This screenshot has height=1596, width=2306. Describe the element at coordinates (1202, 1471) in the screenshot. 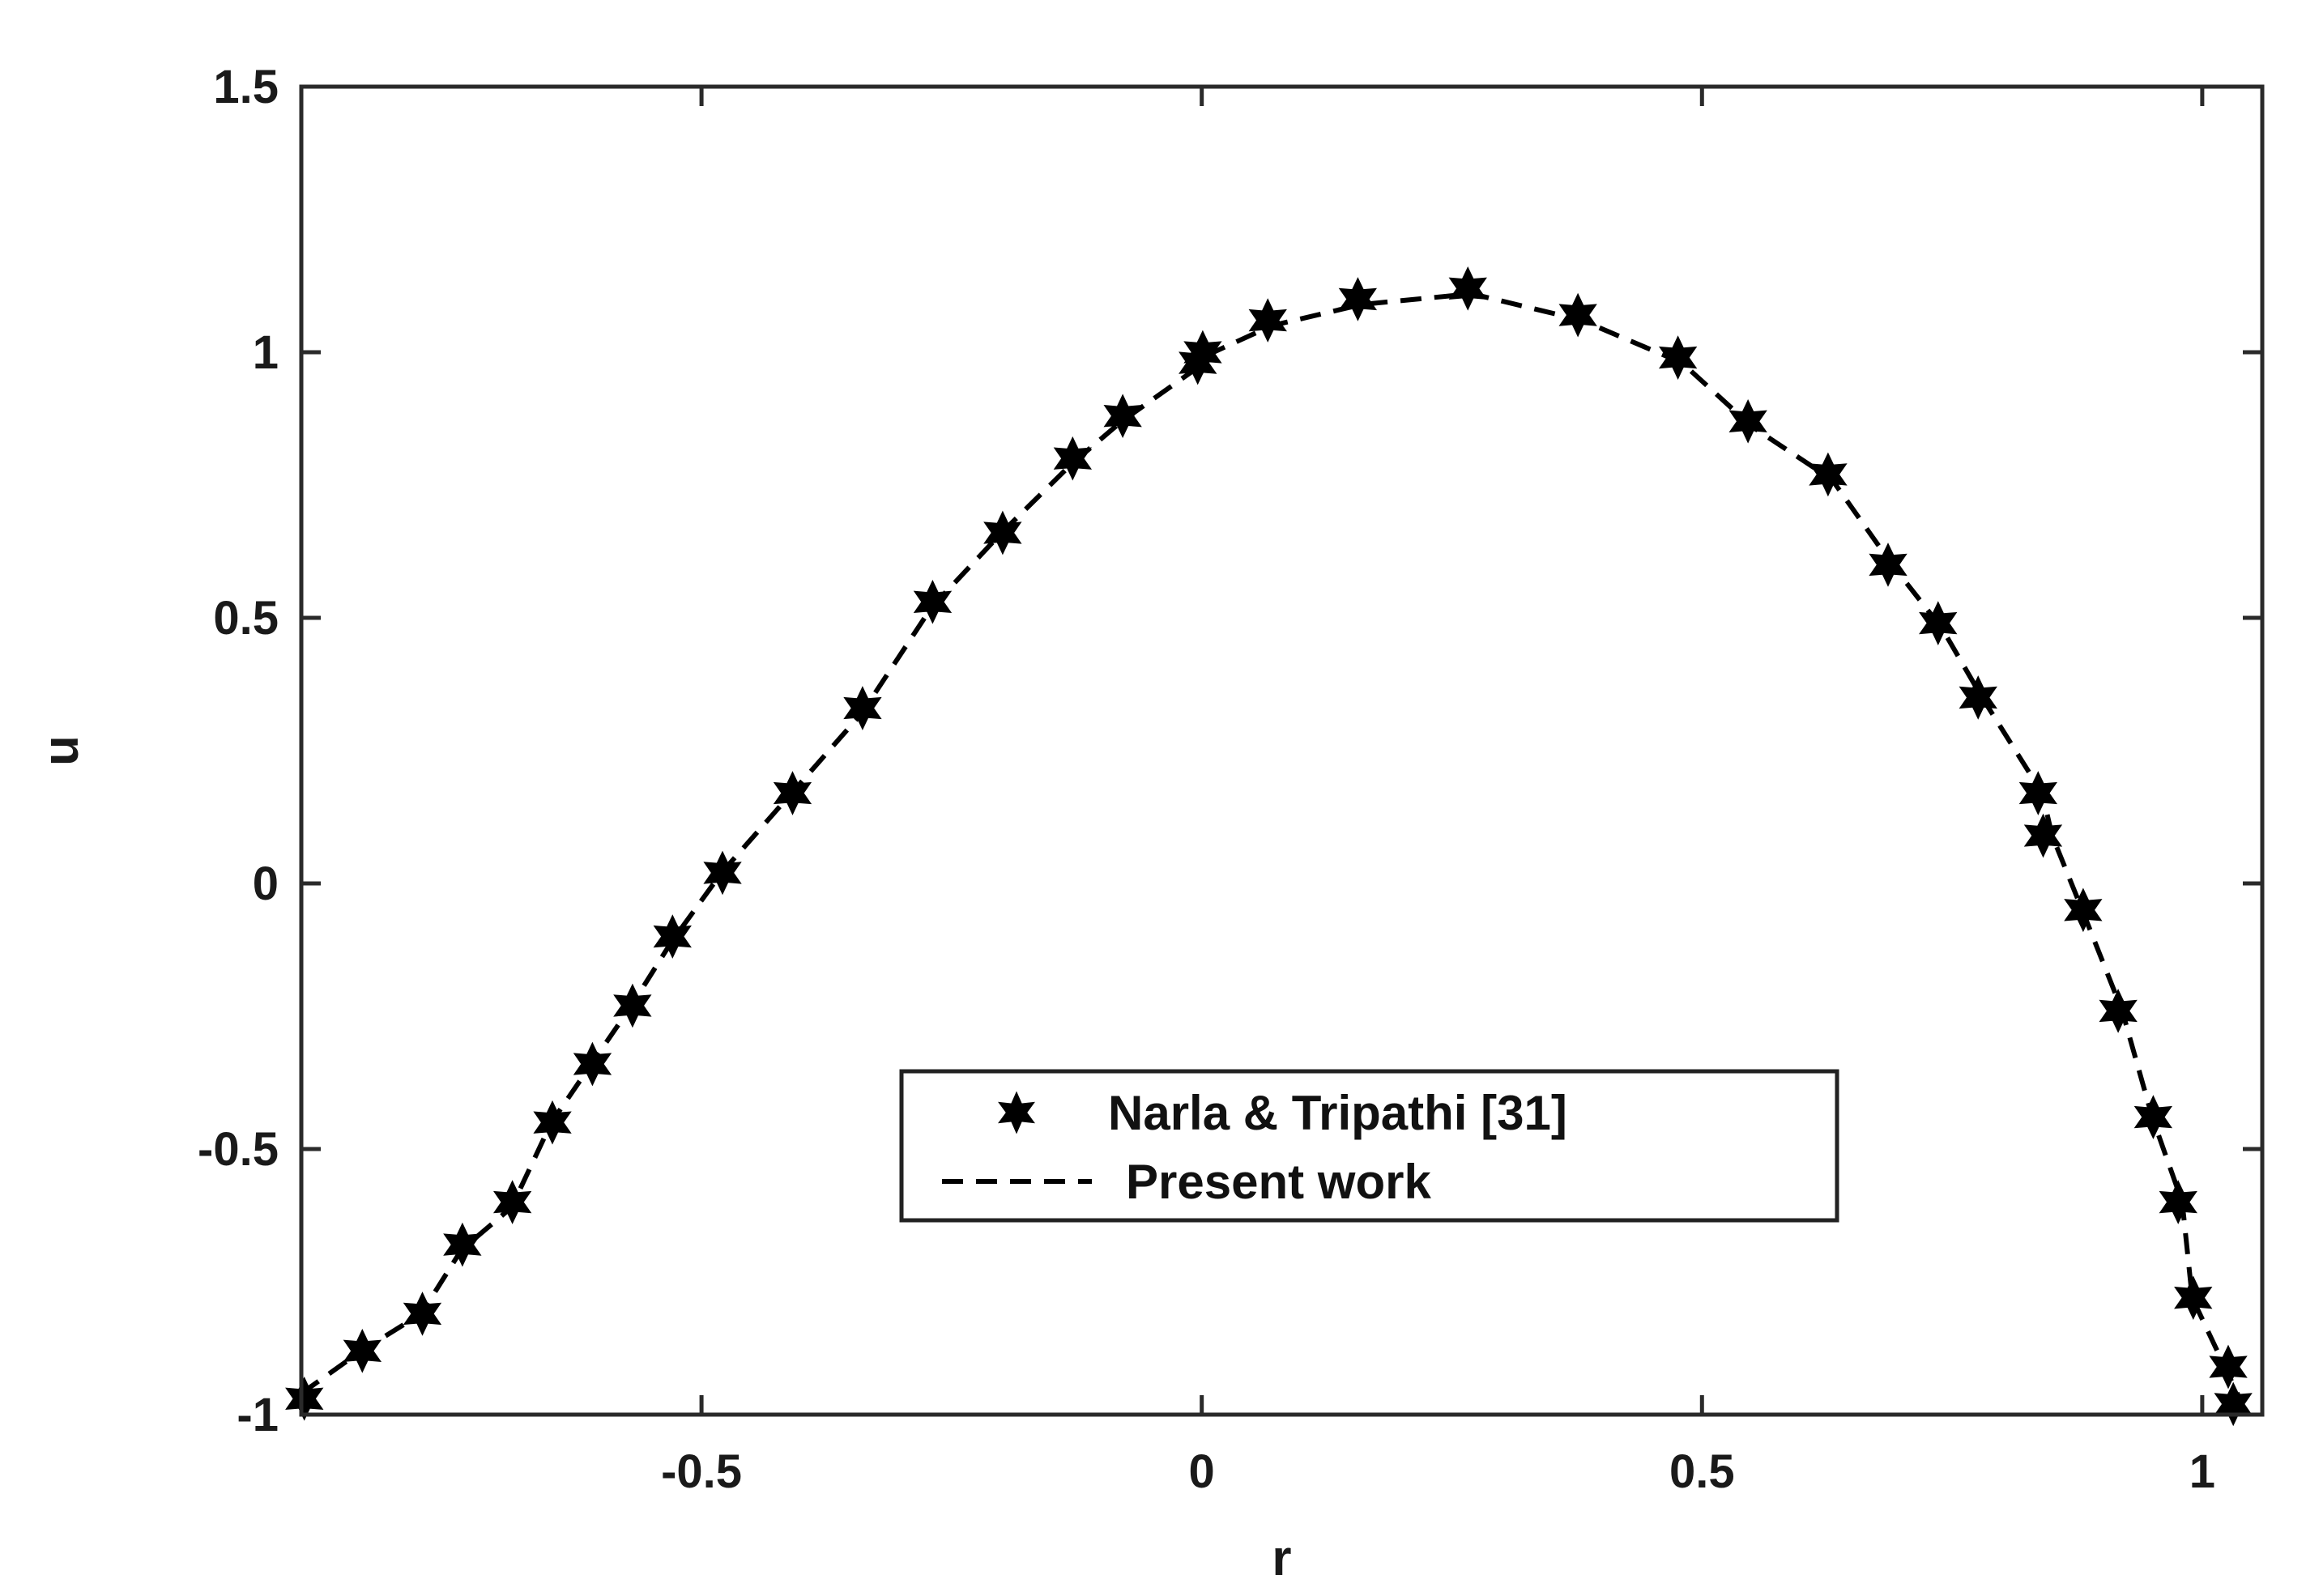

I see `x-tick-label: 0` at that location.